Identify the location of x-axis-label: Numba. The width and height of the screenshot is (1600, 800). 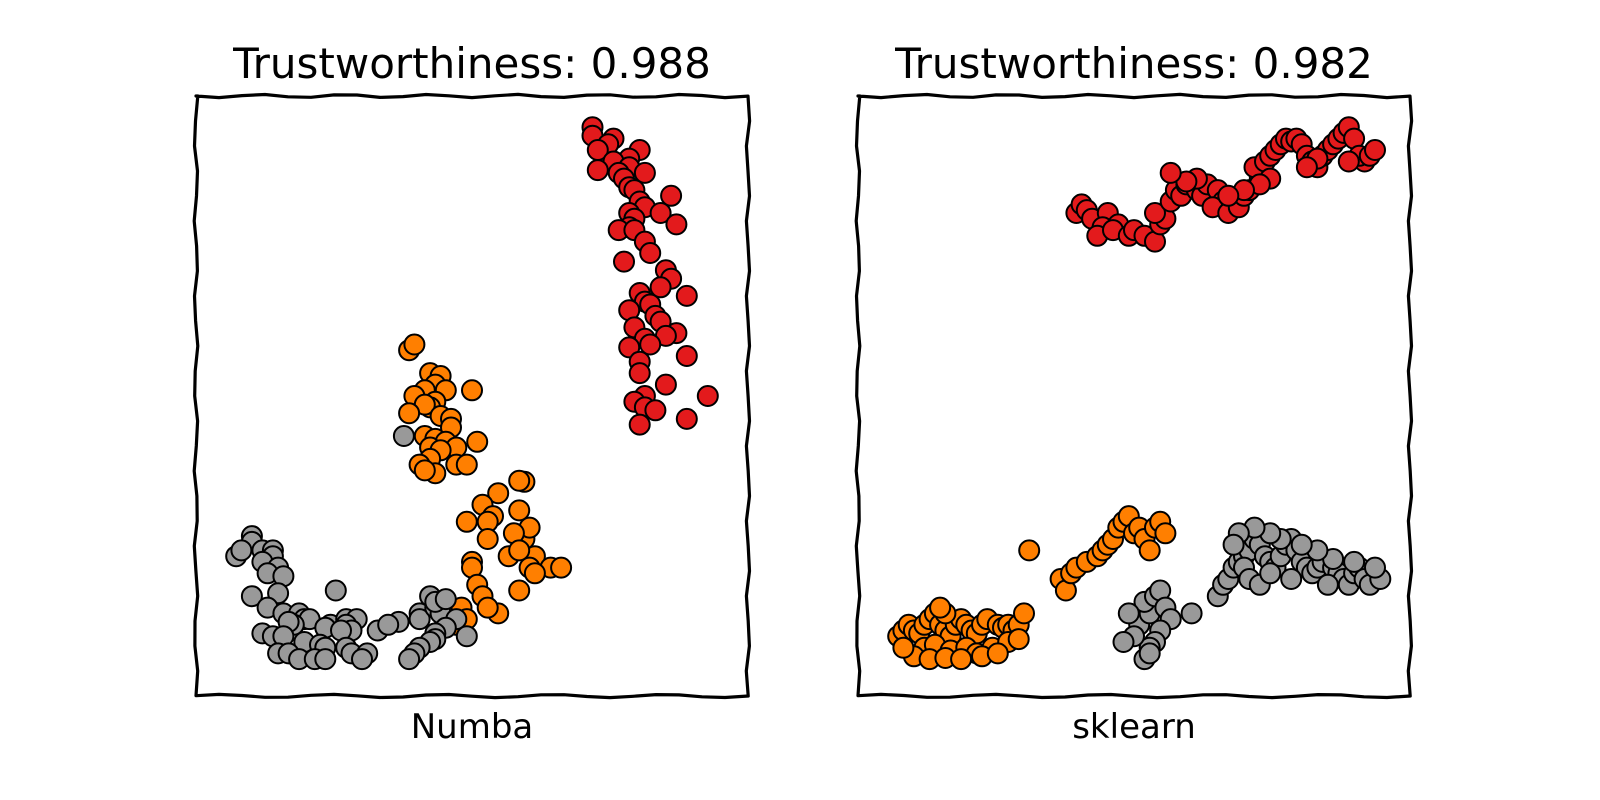
(472, 727).